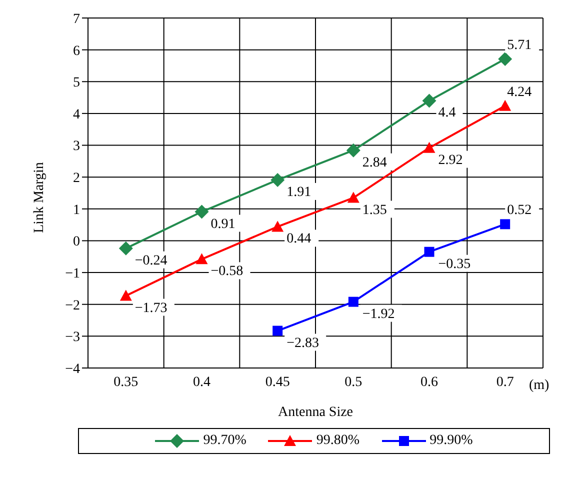 This screenshot has height=489, width=561. I want to click on data-label: −0.24, so click(151, 260).